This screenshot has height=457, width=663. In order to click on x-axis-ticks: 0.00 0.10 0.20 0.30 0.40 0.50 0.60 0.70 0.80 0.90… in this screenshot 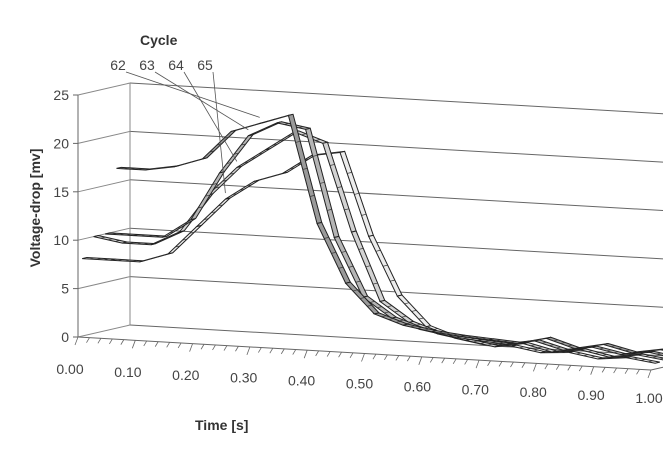, I will do `click(359, 371)`.